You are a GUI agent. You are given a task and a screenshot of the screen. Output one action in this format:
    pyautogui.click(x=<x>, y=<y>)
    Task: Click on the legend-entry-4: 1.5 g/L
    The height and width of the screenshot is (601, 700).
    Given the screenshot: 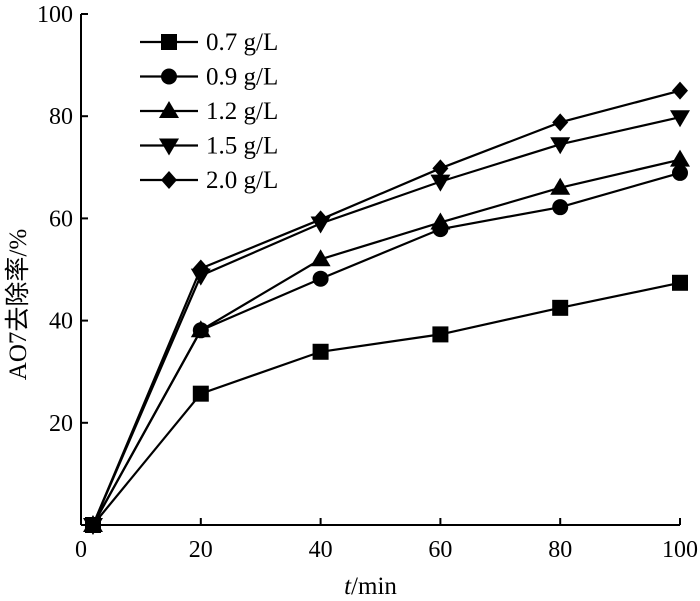 What is the action you would take?
    pyautogui.click(x=209, y=146)
    